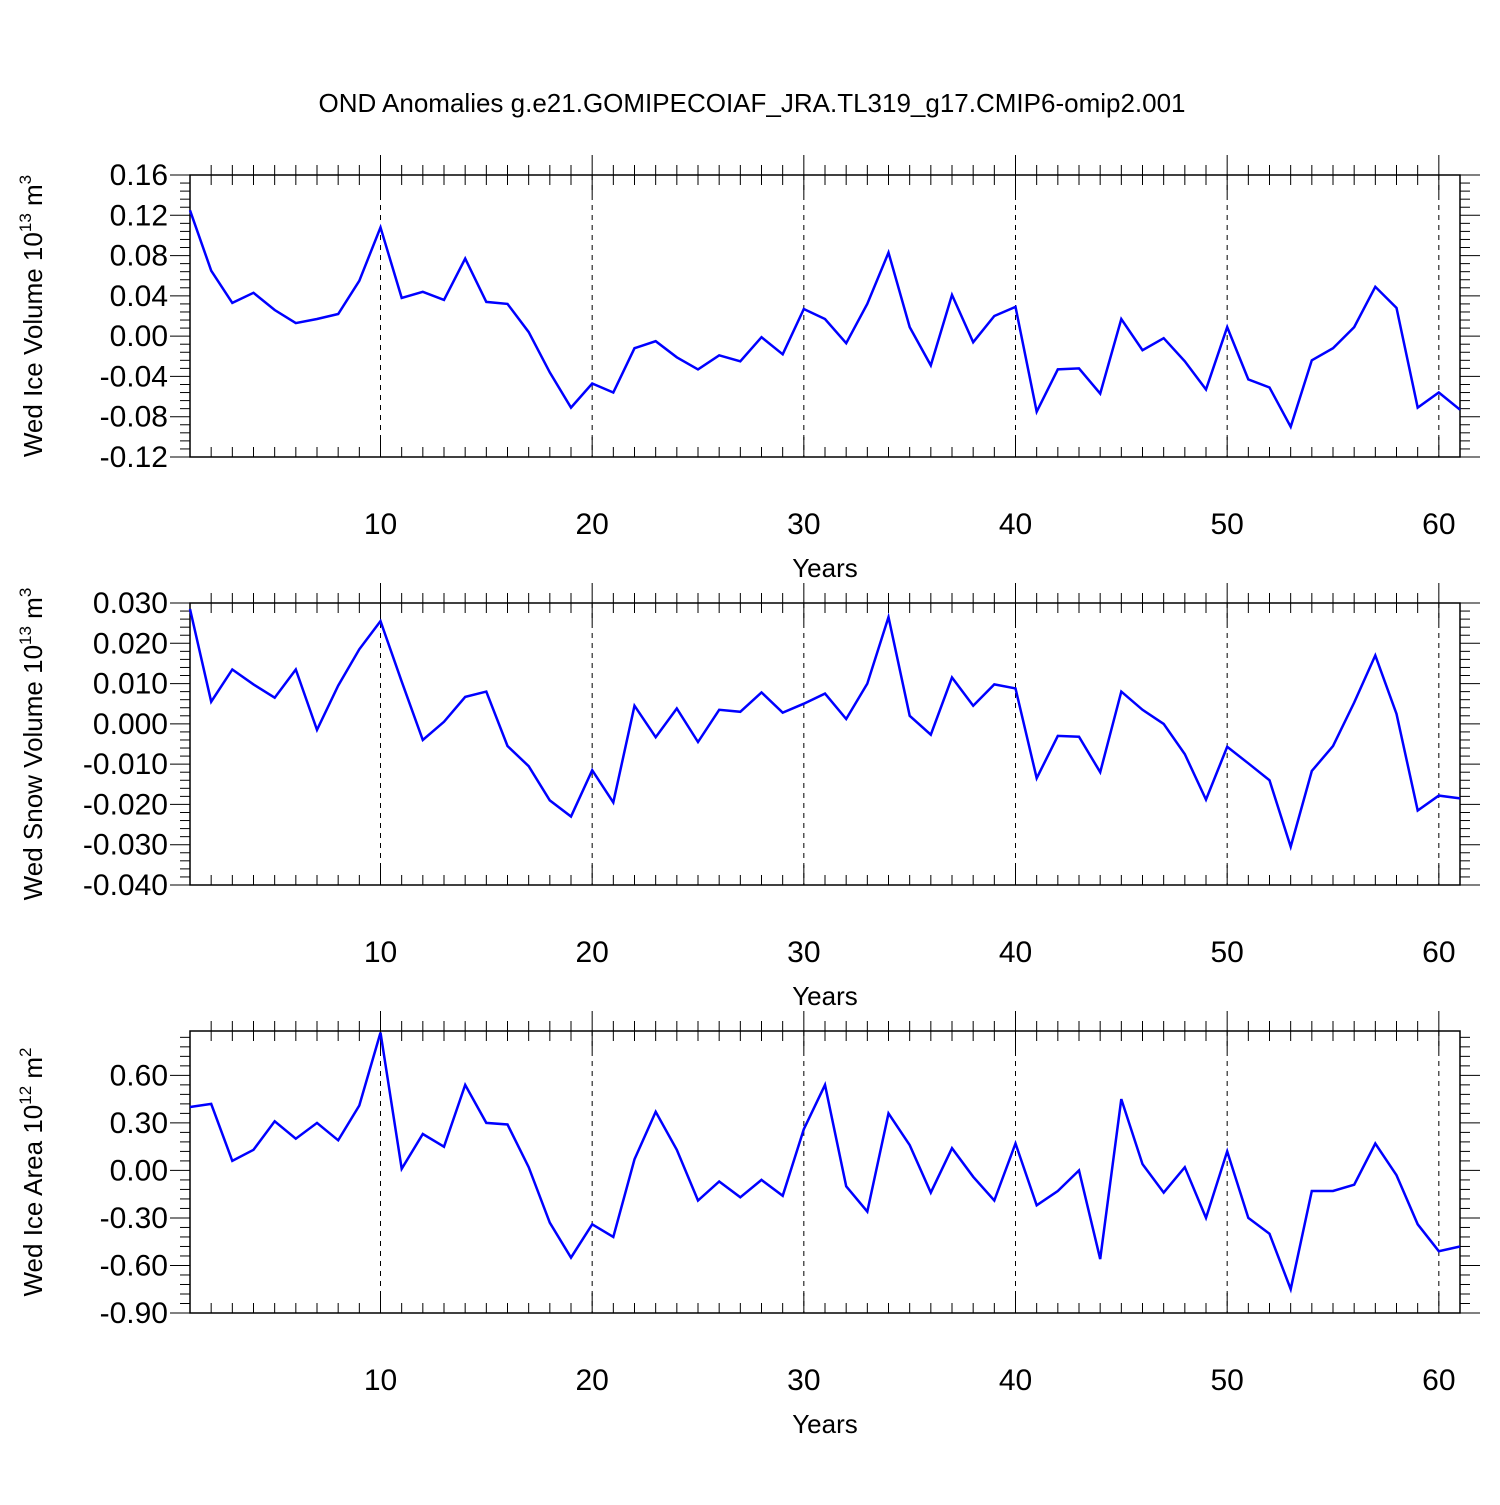 The height and width of the screenshot is (1505, 1500). I want to click on y-tick-label: -0.12, so click(134, 457).